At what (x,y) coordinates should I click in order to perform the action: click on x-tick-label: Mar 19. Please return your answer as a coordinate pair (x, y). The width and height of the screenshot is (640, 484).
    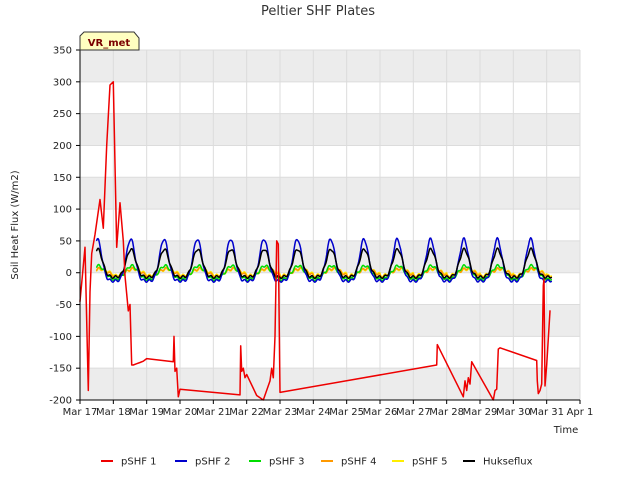
    Looking at the image, I should click on (146, 412).